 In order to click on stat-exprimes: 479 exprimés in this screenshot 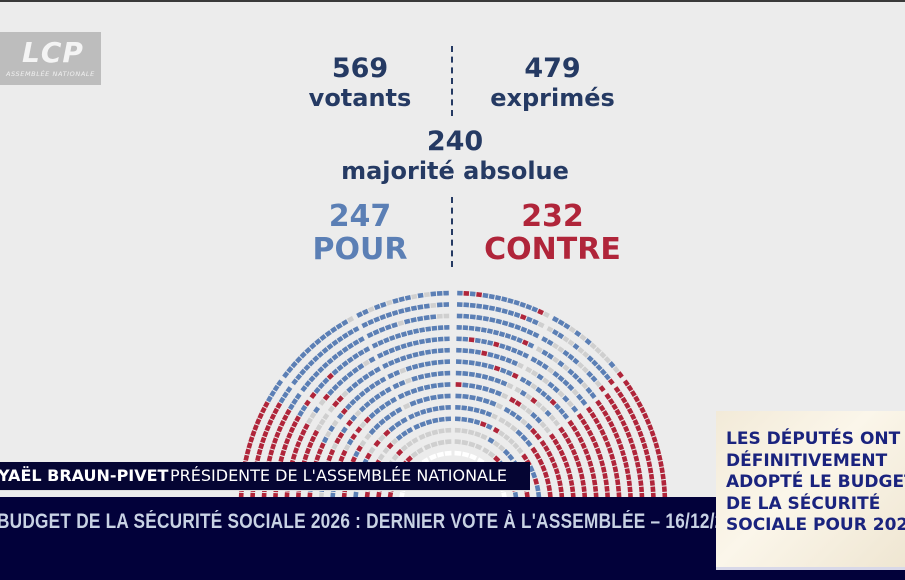, I will do `click(552, 83)`.